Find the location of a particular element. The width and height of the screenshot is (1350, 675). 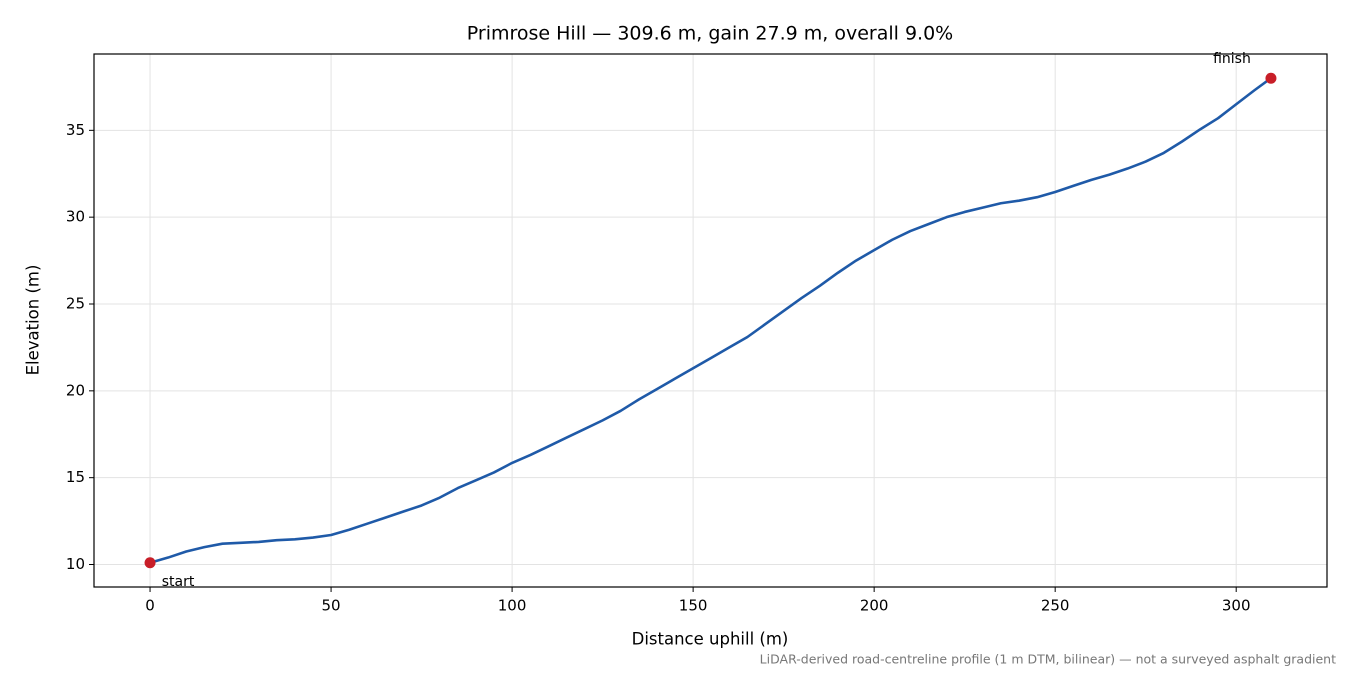

y-tick-label: 35 is located at coordinates (75, 130).